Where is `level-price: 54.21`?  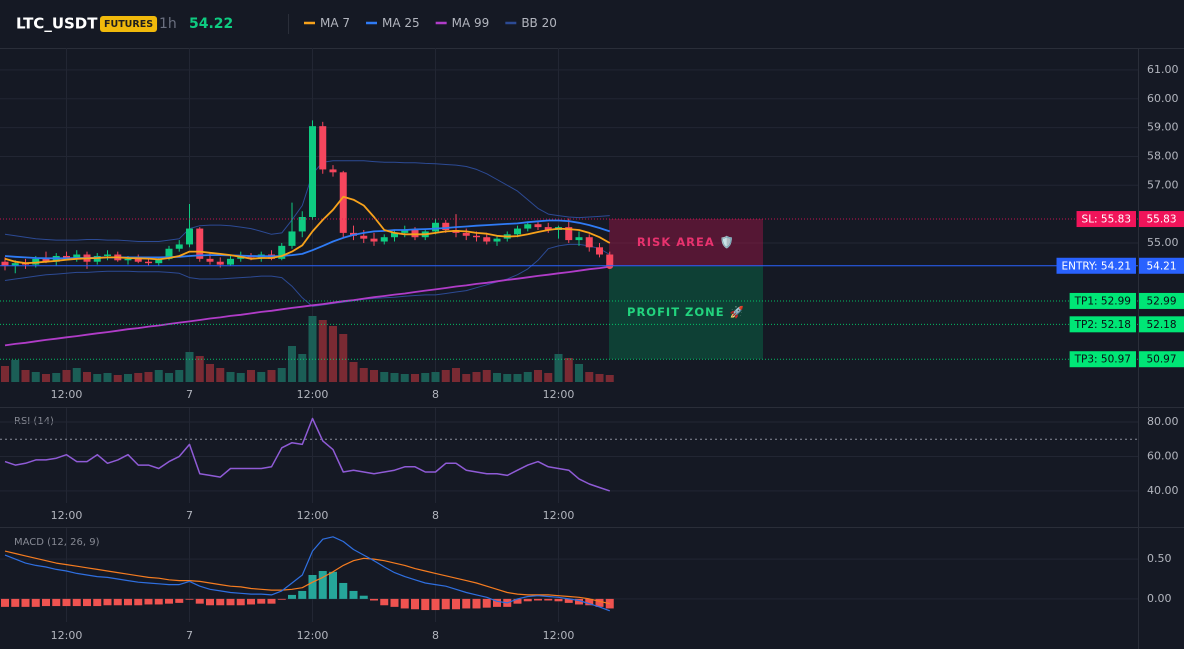
level-price: 54.21 is located at coordinates (1161, 266).